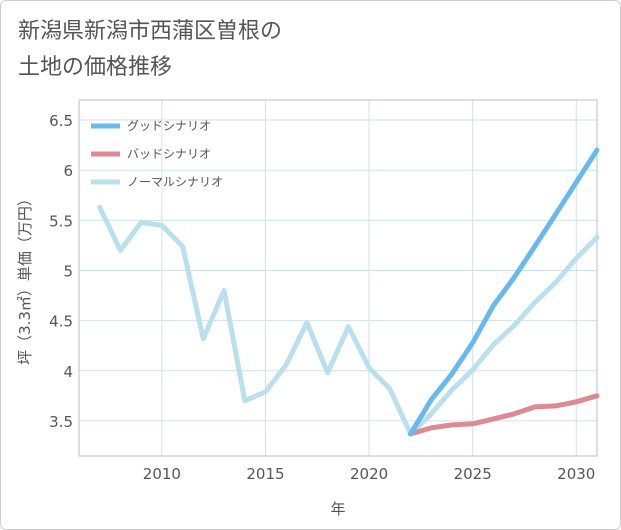  I want to click on chart-title: 新潟県新潟市西蒲区曽根の 土地の価格推移, so click(150, 50).